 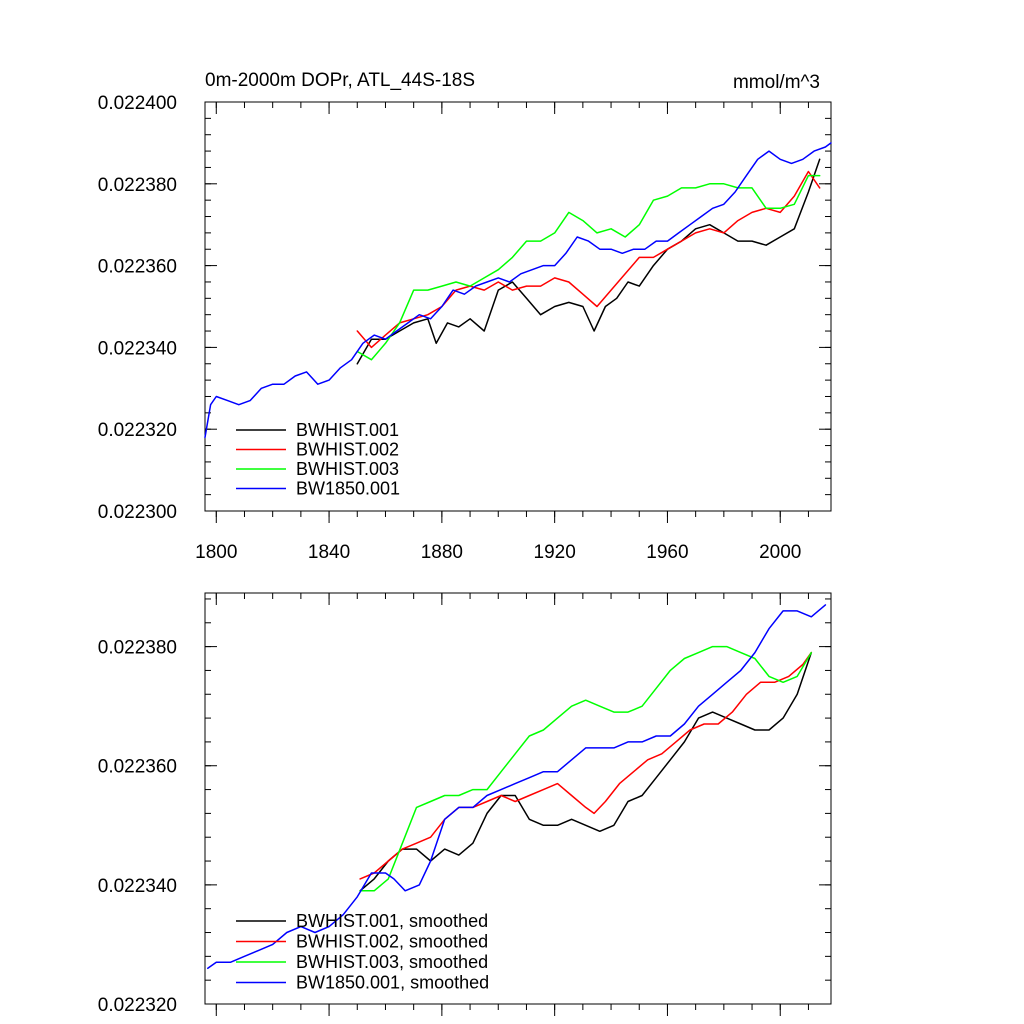 What do you see at coordinates (780, 552) in the screenshot?
I see `x-tick-label: 2000` at bounding box center [780, 552].